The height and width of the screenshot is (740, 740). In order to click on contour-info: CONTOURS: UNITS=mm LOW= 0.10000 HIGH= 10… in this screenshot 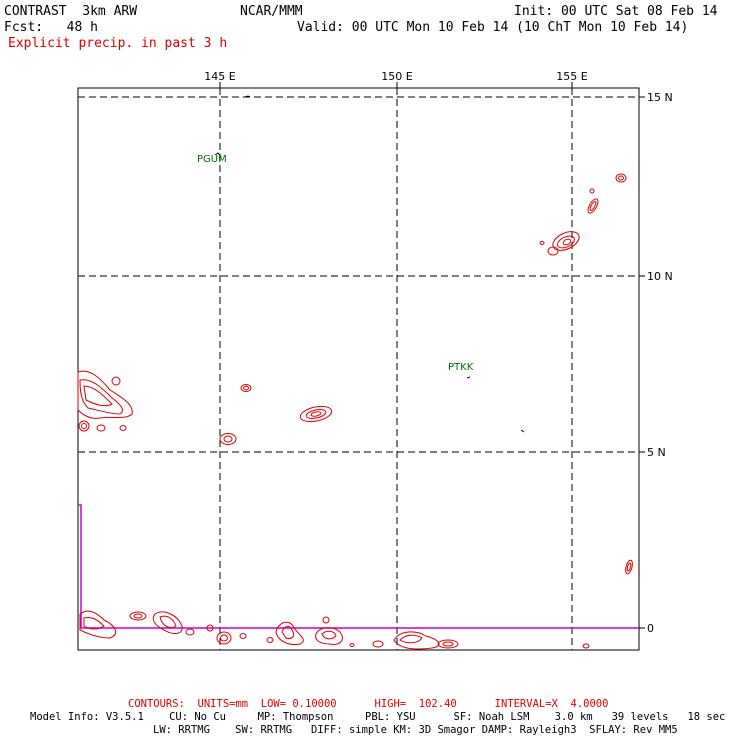, I will do `click(368, 704)`.